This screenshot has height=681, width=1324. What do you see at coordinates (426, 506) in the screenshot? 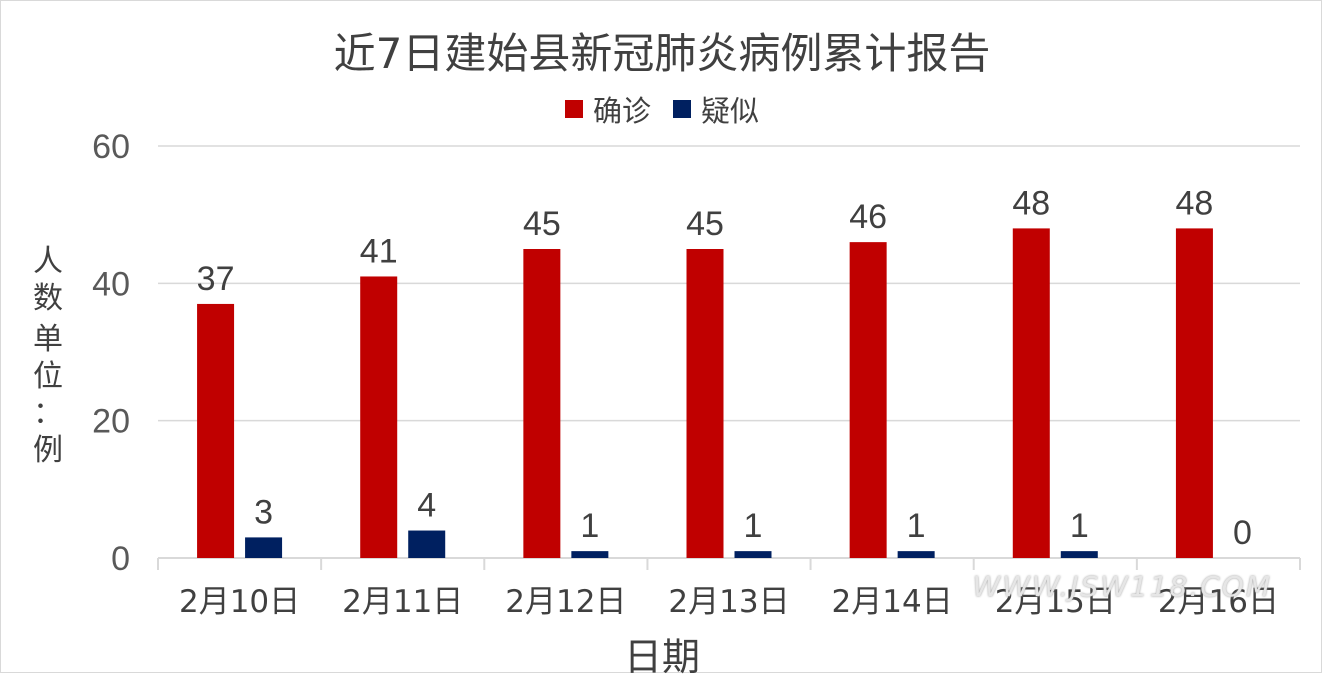
I see `data-label: 4` at bounding box center [426, 506].